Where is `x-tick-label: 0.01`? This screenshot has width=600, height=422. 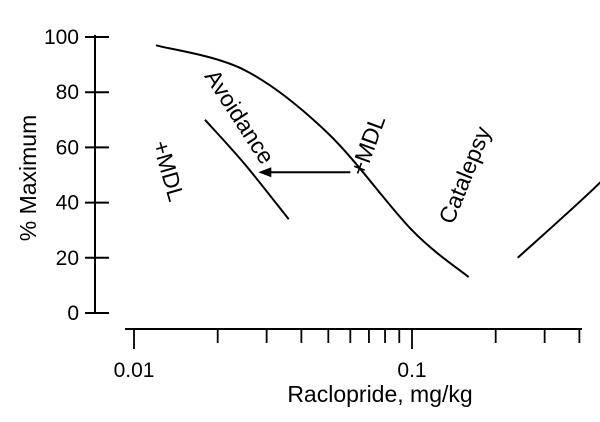
x-tick-label: 0.01 is located at coordinates (134, 370).